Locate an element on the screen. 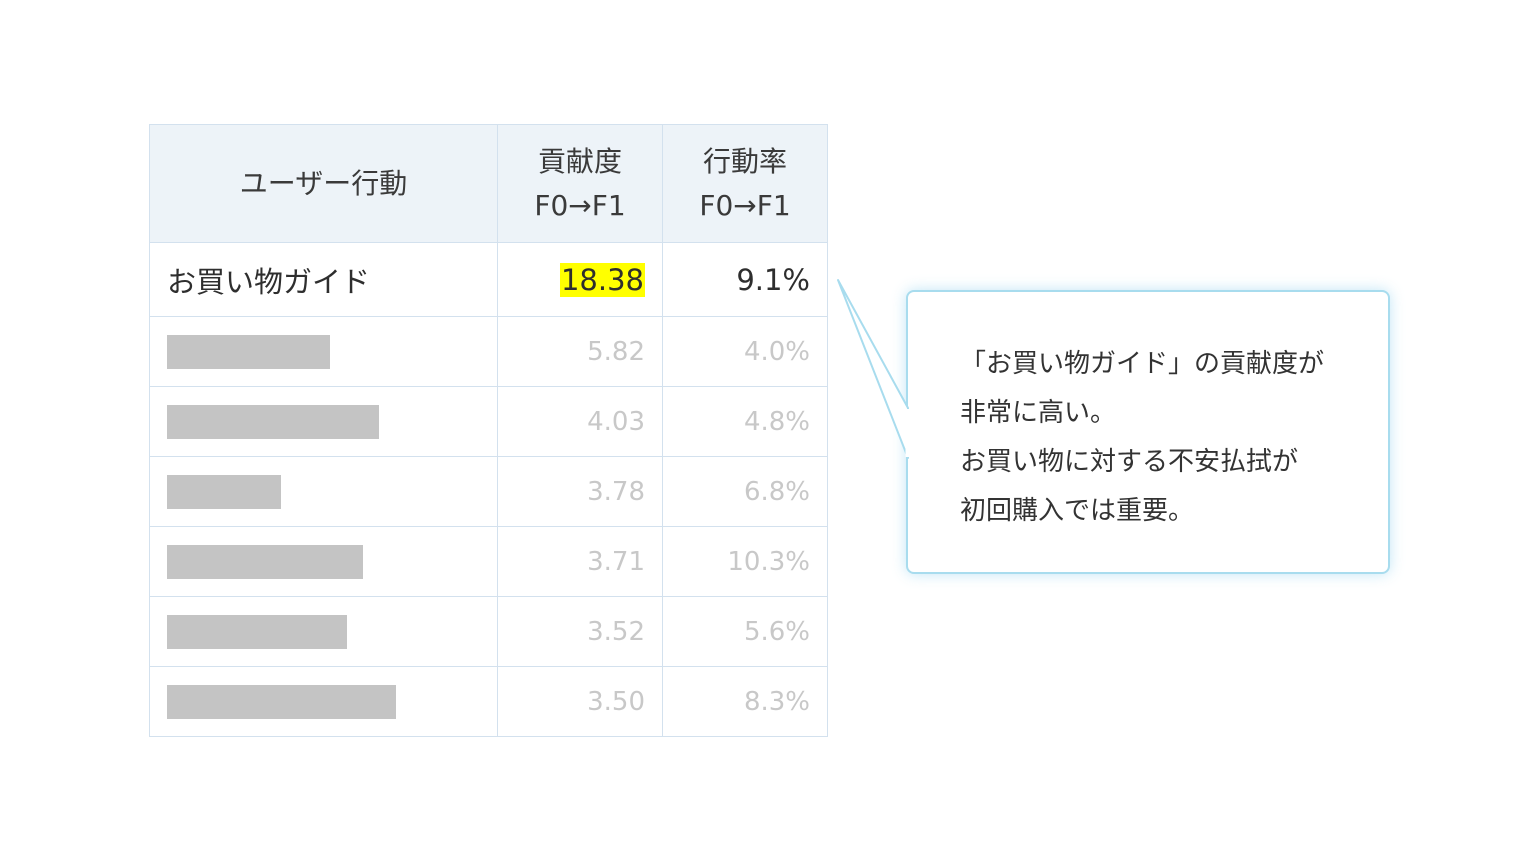 This screenshot has height=864, width=1536. table-row: 3.78 6.8% is located at coordinates (488, 491).